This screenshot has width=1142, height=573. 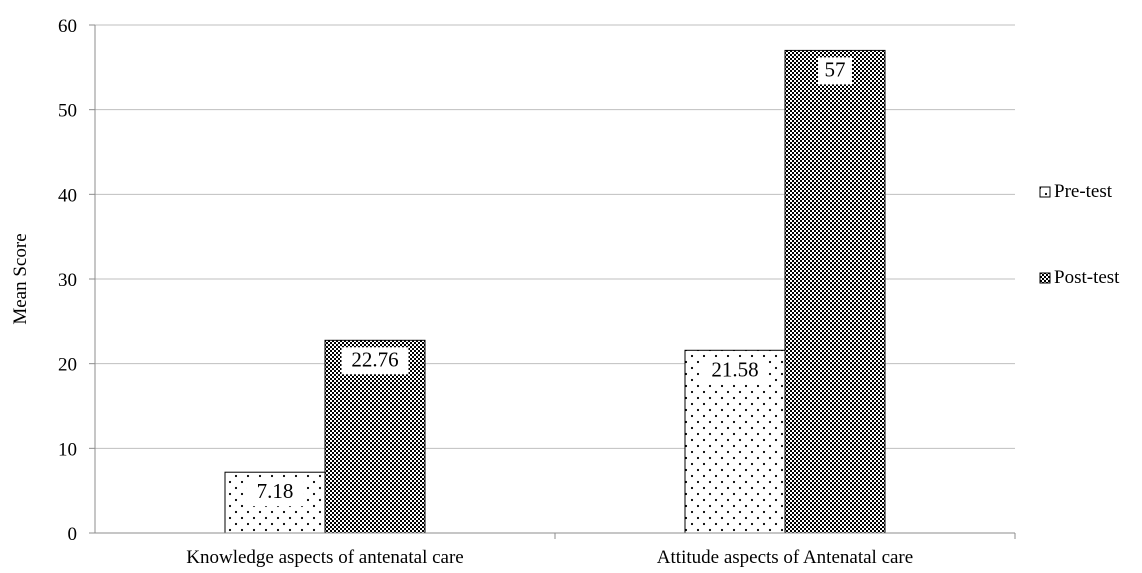 I want to click on y-tick-label: 10, so click(x=67, y=449).